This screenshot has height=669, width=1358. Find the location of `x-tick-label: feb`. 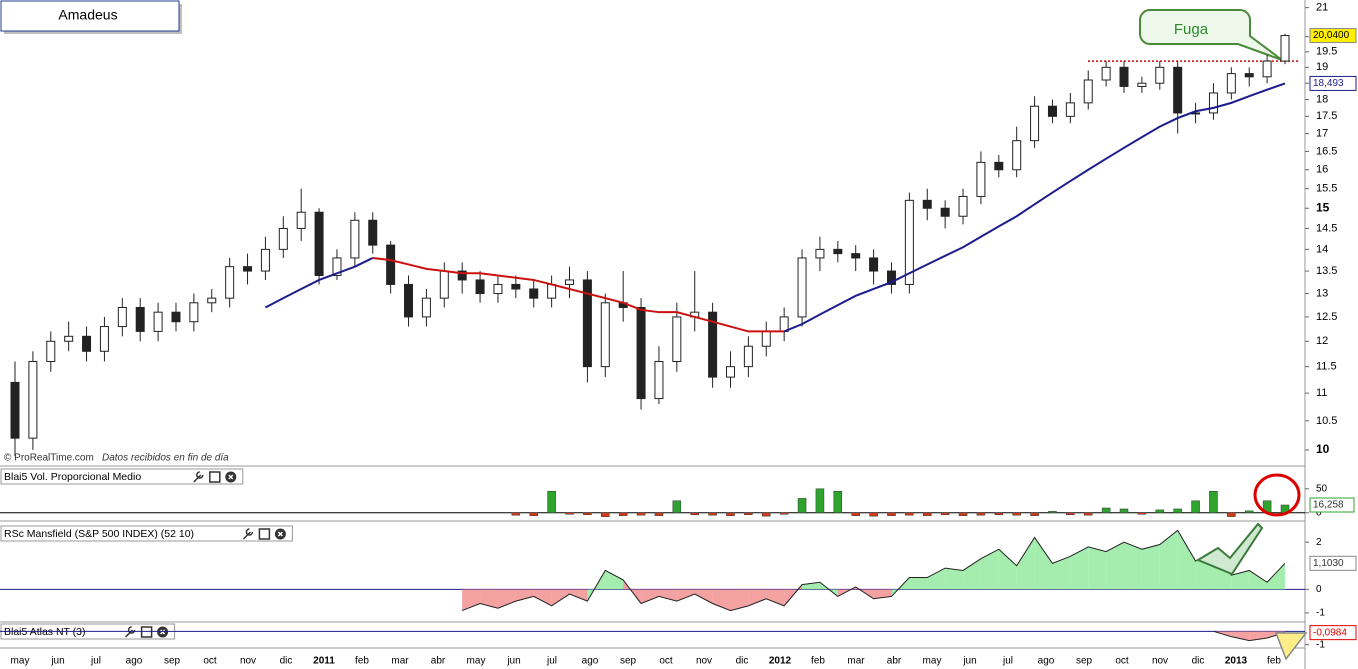

x-tick-label: feb is located at coordinates (362, 661).